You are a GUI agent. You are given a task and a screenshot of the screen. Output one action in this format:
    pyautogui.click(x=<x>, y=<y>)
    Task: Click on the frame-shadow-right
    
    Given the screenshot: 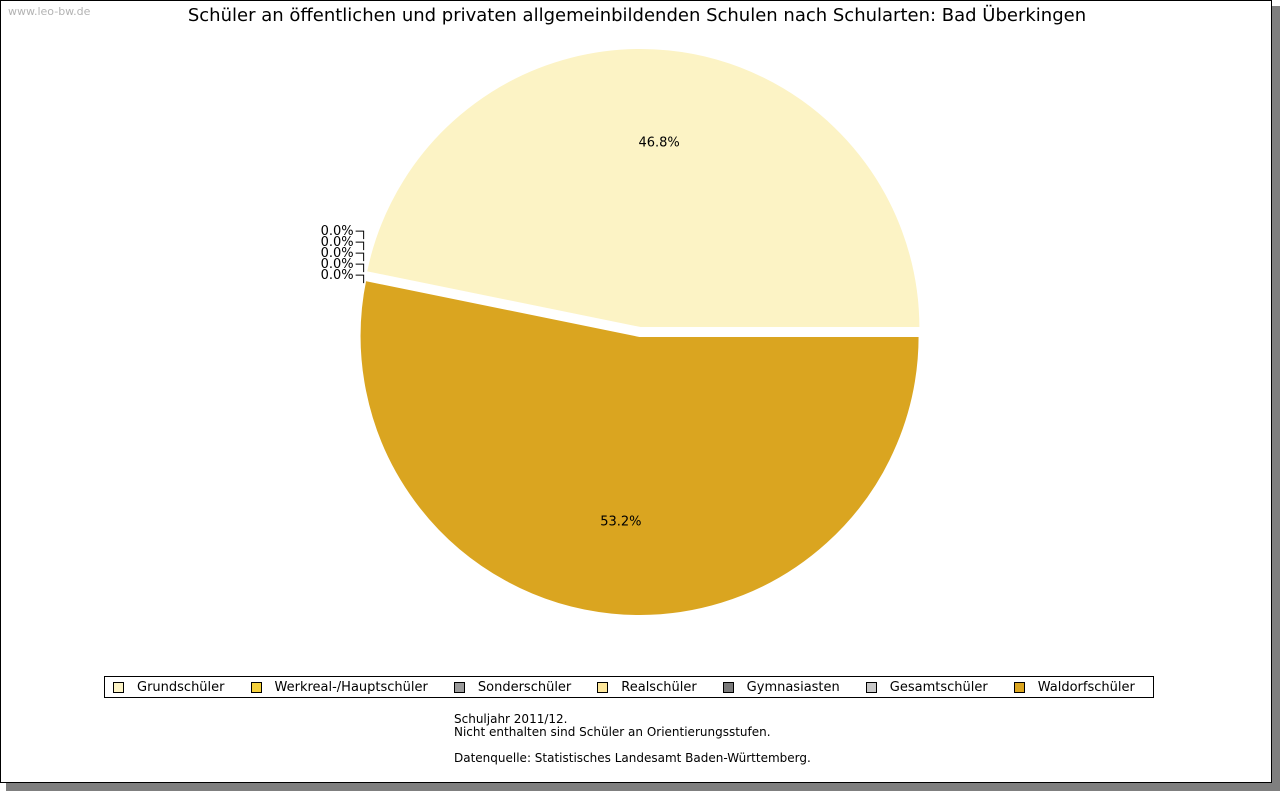 What is the action you would take?
    pyautogui.click(x=1276, y=398)
    